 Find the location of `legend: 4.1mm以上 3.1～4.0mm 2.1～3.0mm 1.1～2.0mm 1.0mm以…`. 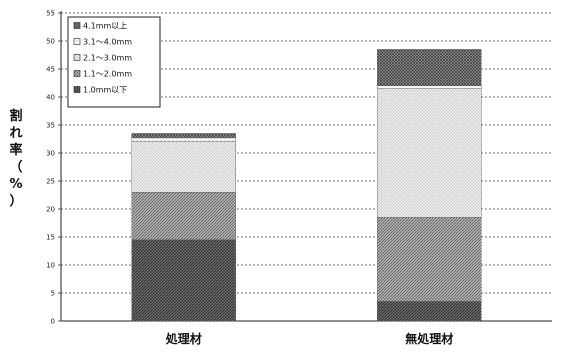

legend: 4.1mm以上 3.1～4.0mm 2.1～3.0mm 1.1～2.0mm 1.0mm以… is located at coordinates (114, 62).